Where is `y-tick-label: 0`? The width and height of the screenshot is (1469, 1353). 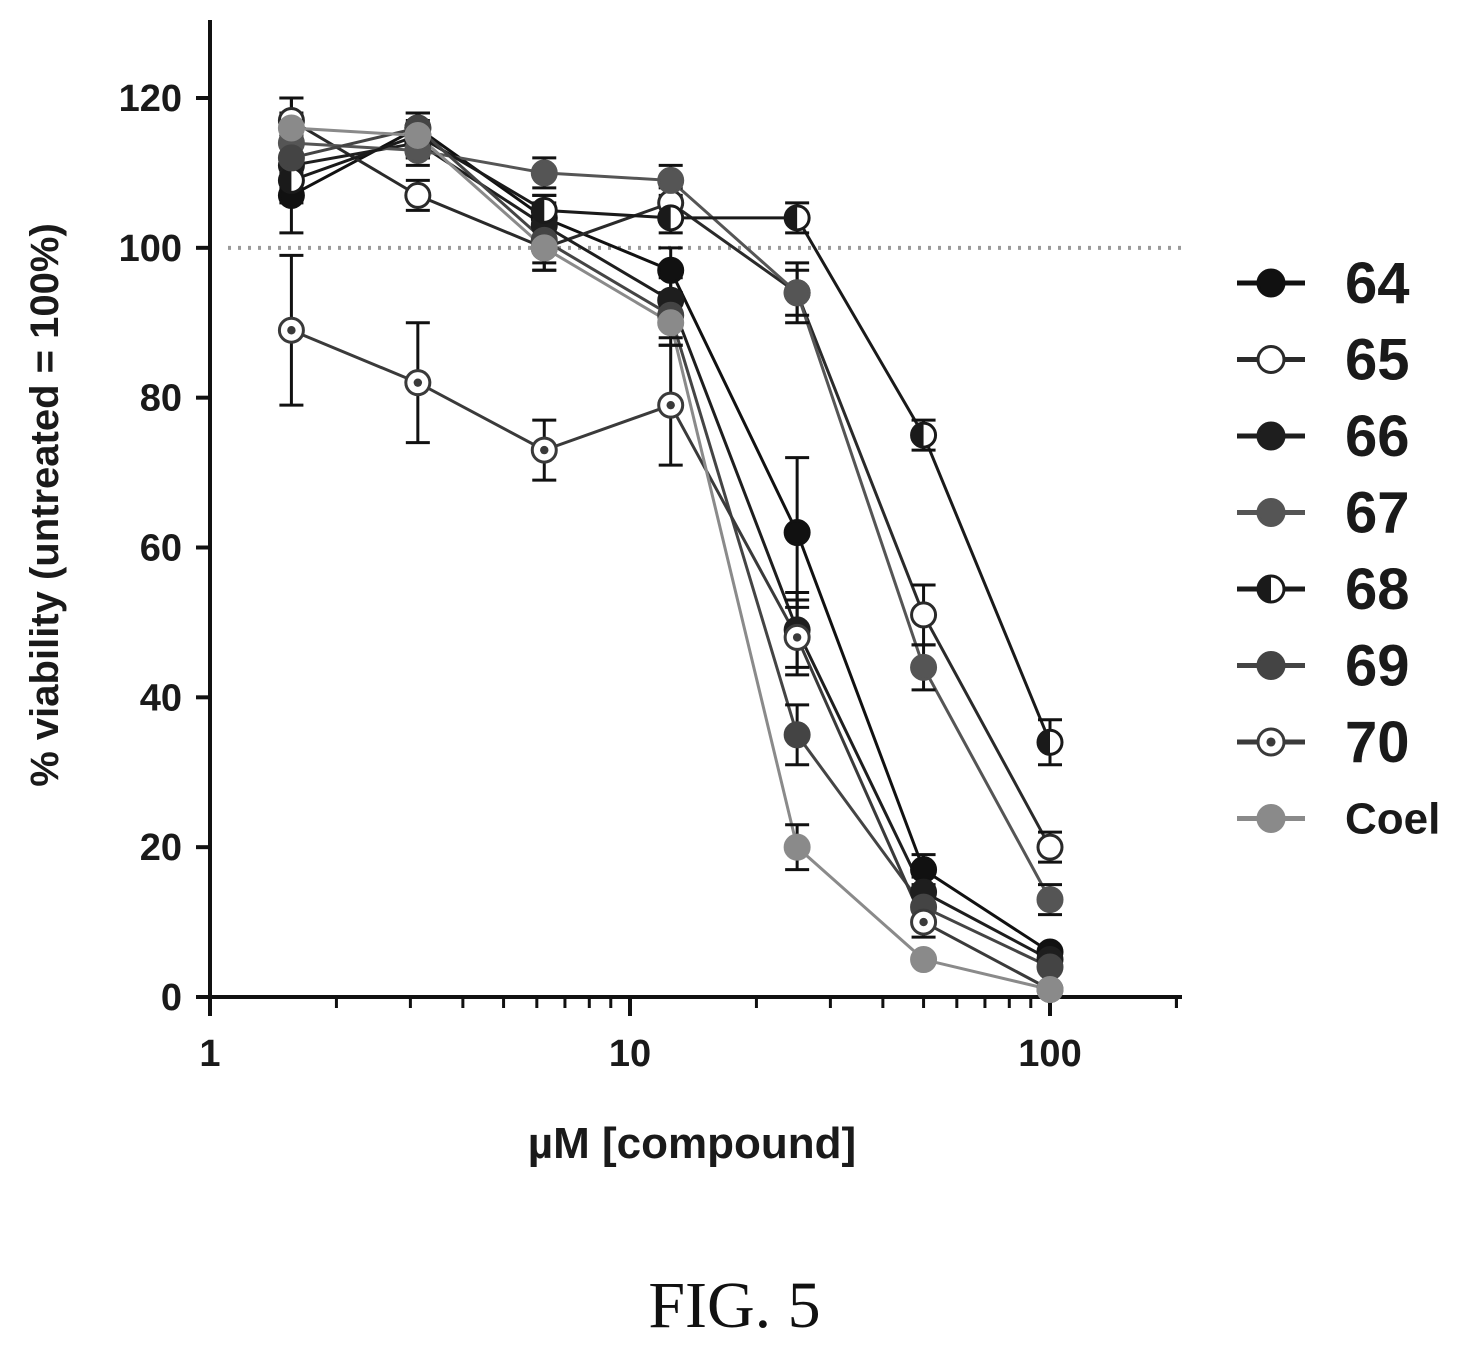
y-tick-label: 0 is located at coordinates (171, 998).